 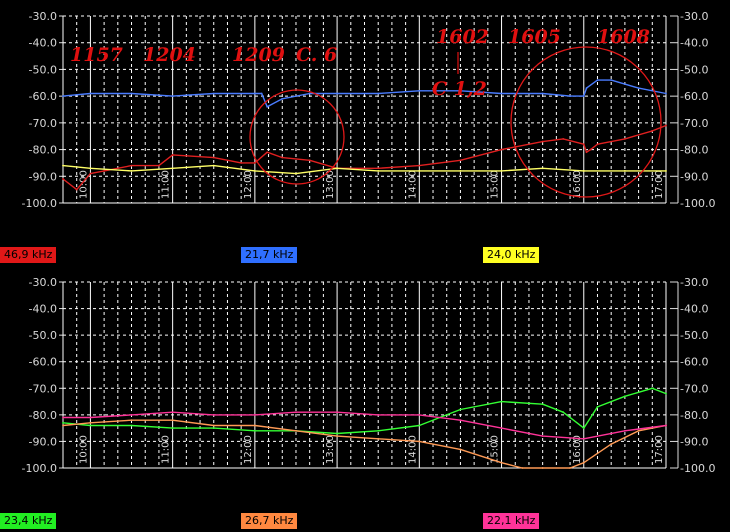 I want to click on y-tick-label-left: -70.0, so click(x=43, y=388).